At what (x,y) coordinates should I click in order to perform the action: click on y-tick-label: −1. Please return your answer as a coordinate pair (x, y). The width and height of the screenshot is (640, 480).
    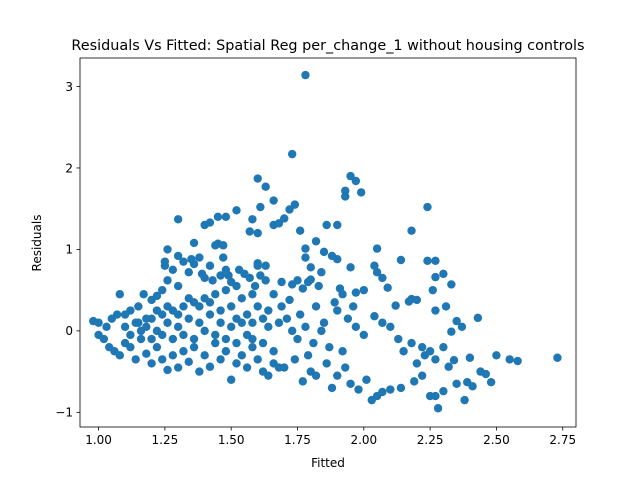
    Looking at the image, I should click on (64, 413).